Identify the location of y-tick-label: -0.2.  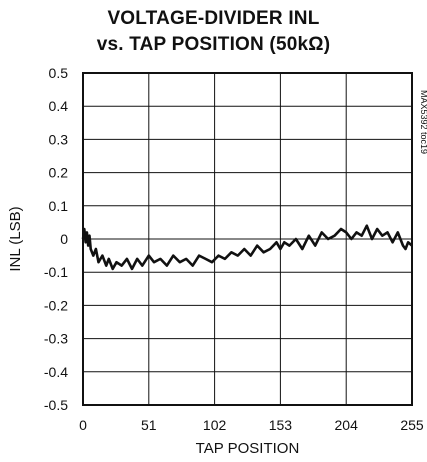
(56, 305).